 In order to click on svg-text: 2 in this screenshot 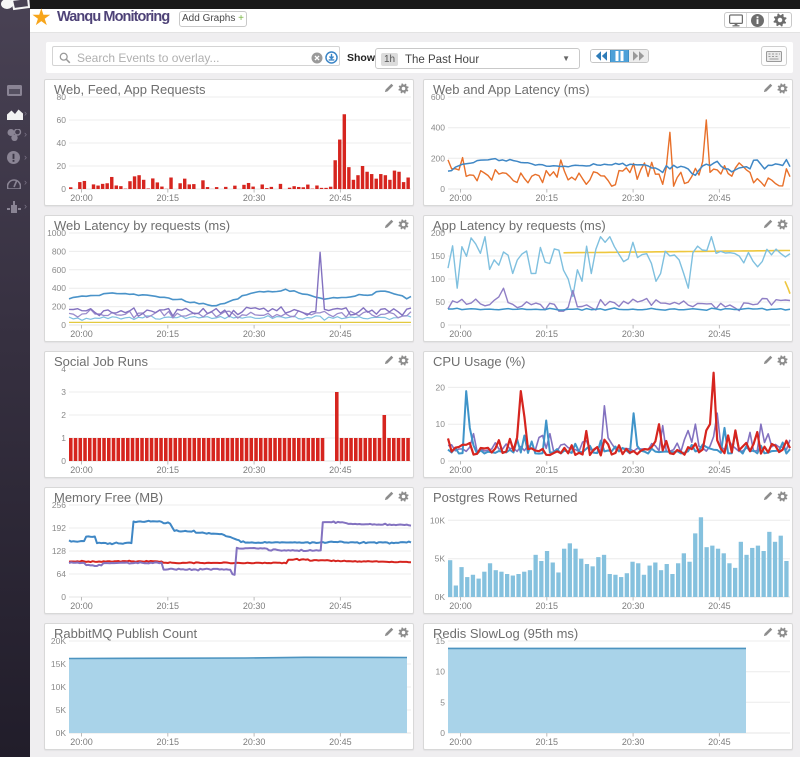, I will do `click(63, 415)`.